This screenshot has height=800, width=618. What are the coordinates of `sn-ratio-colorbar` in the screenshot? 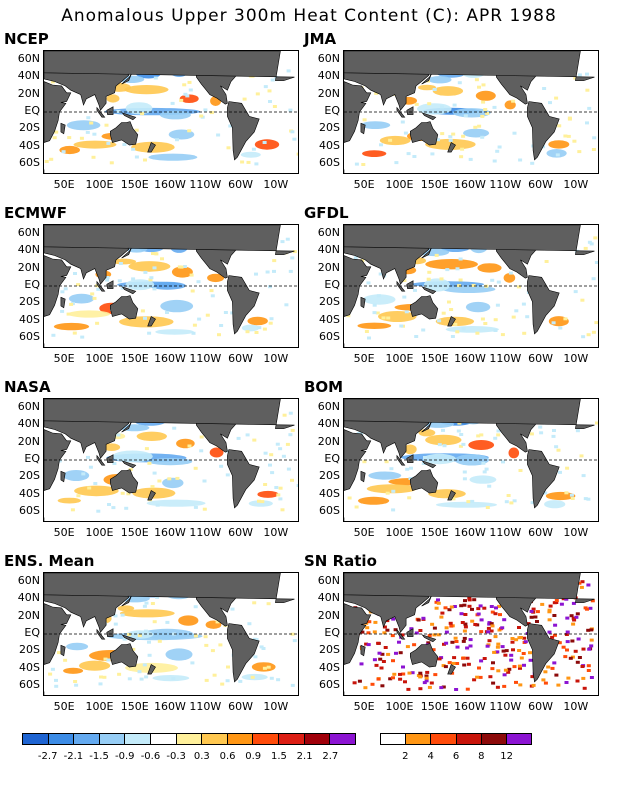 It's located at (456, 739).